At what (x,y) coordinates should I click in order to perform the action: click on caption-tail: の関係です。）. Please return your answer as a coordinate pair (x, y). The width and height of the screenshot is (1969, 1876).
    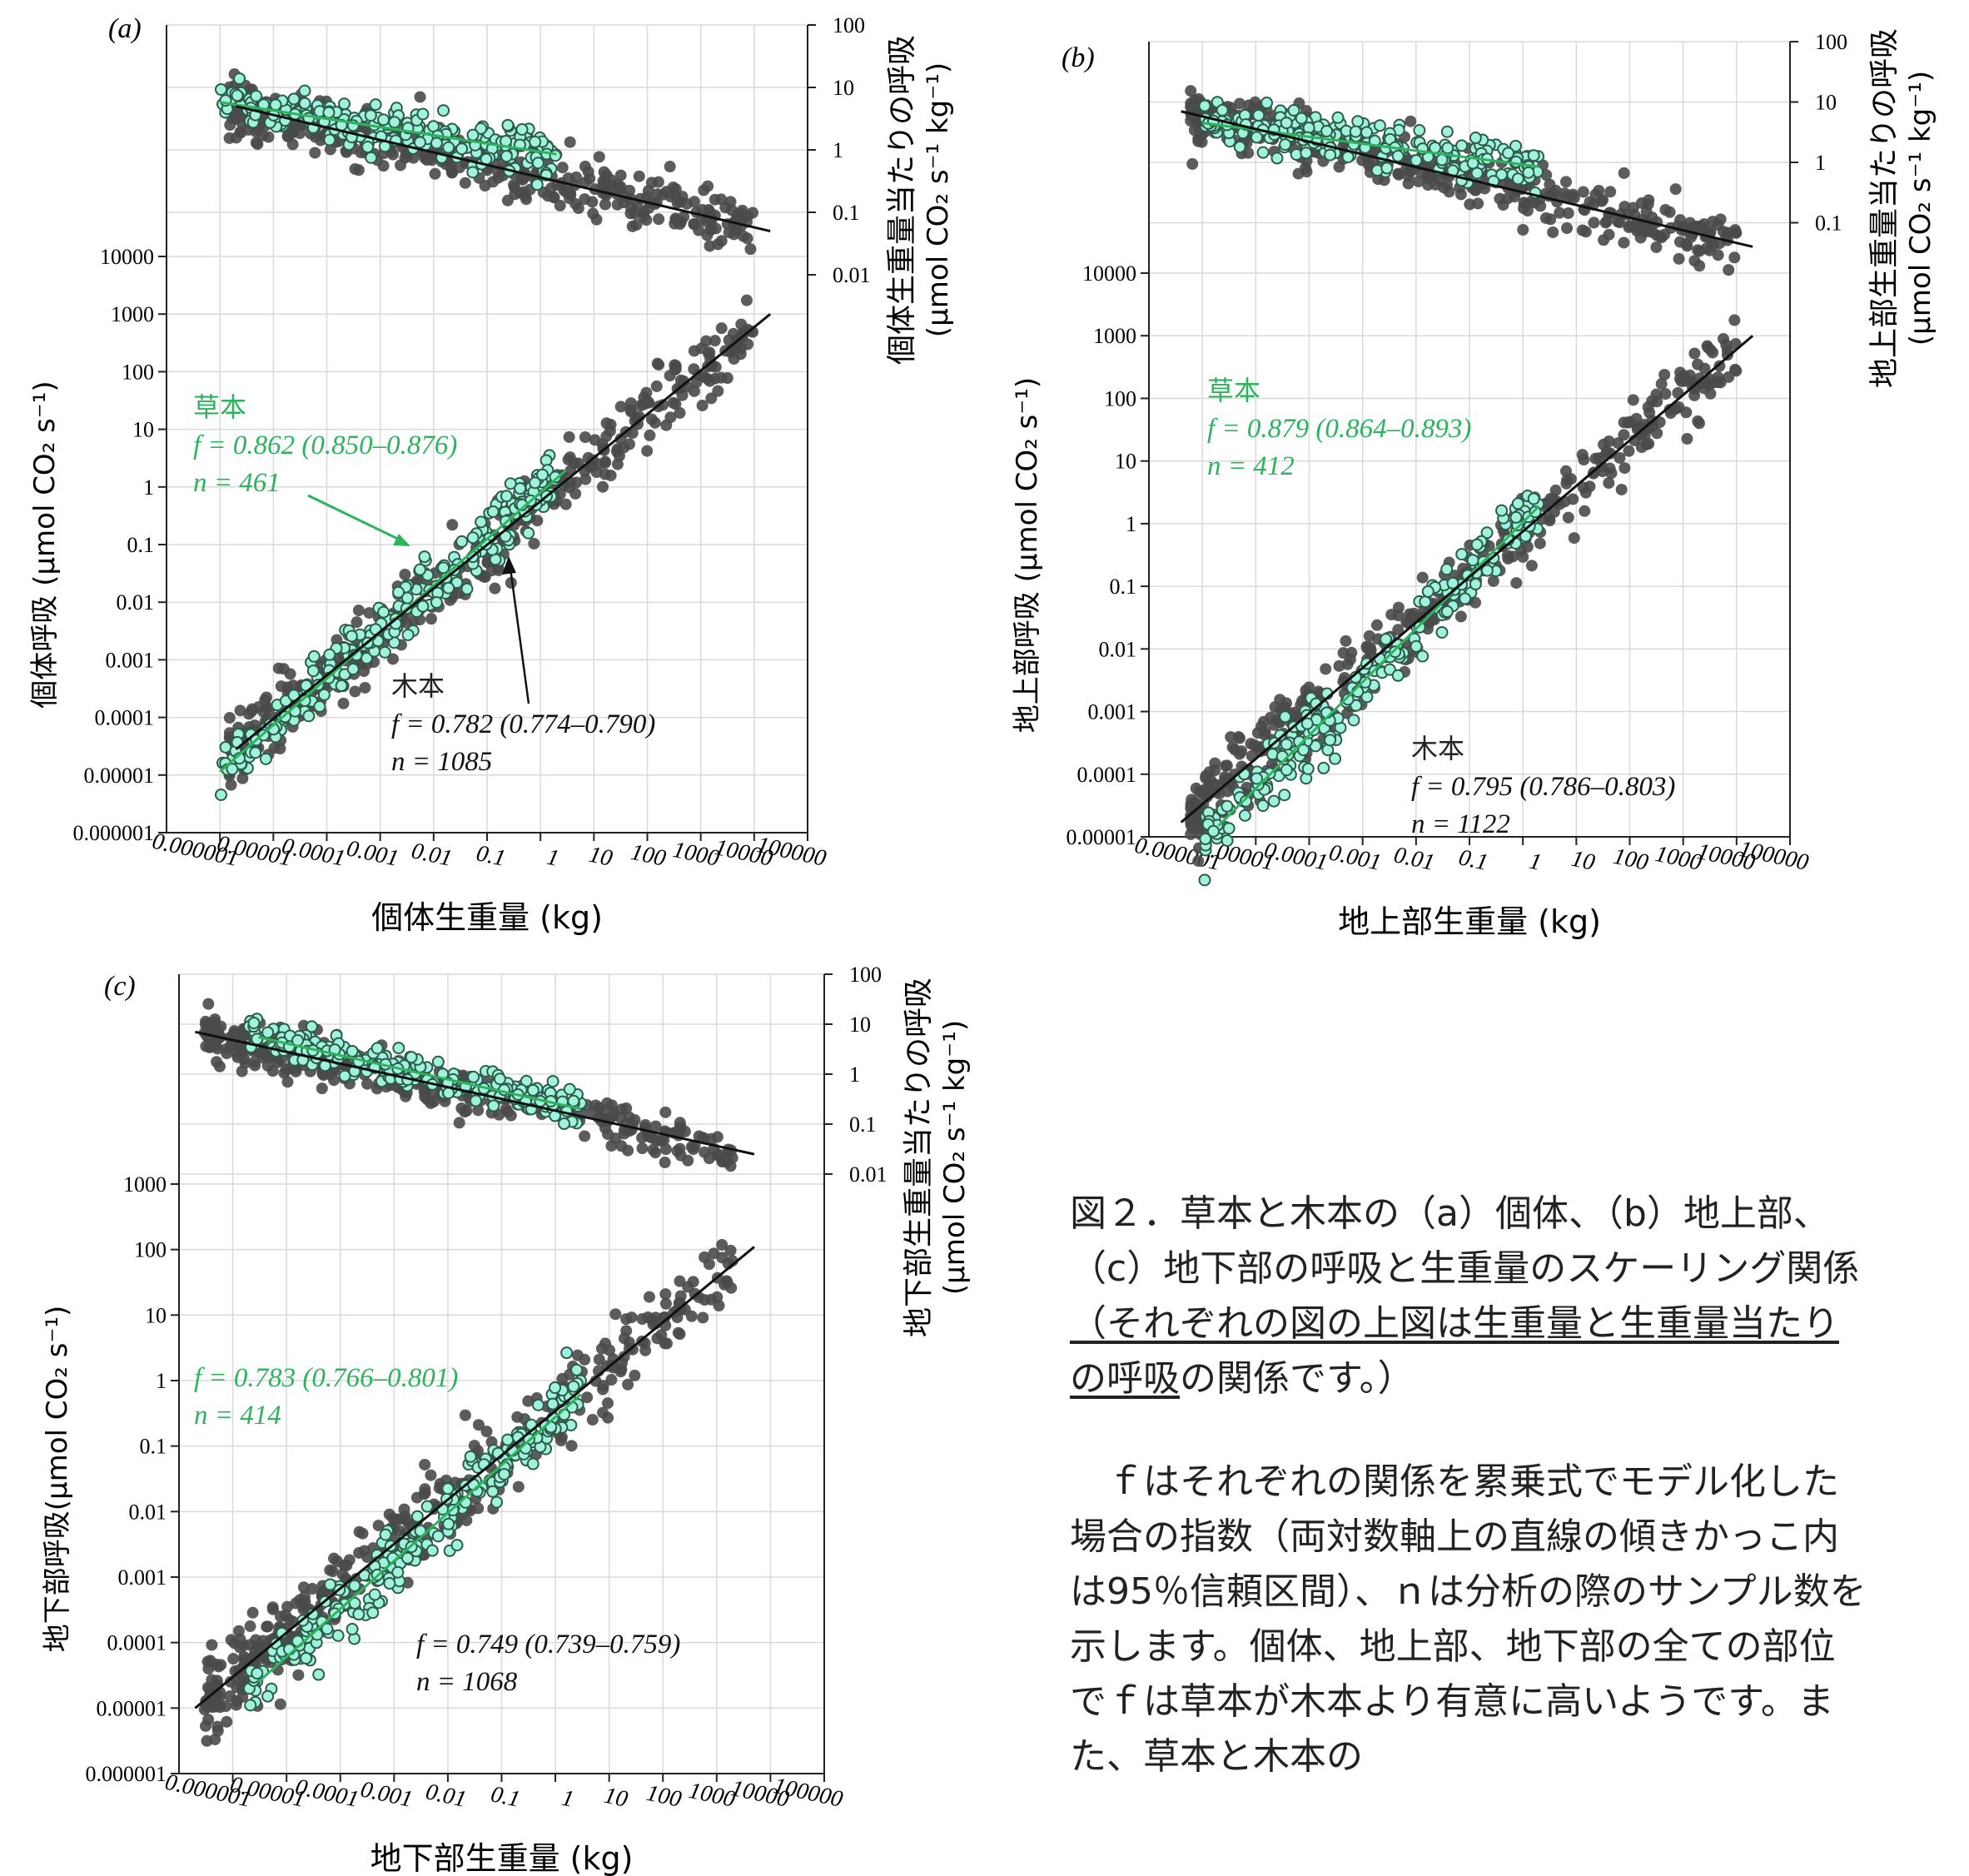
    Looking at the image, I should click on (1297, 1378).